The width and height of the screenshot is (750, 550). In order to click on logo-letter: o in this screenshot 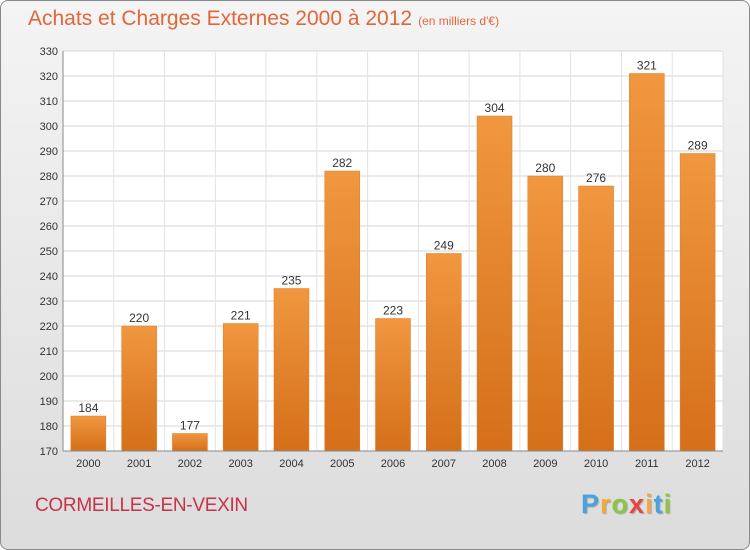, I will do `click(621, 504)`.